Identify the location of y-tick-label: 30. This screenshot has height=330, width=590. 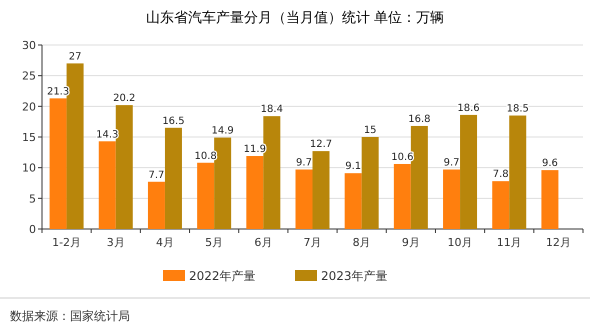
(29, 45).